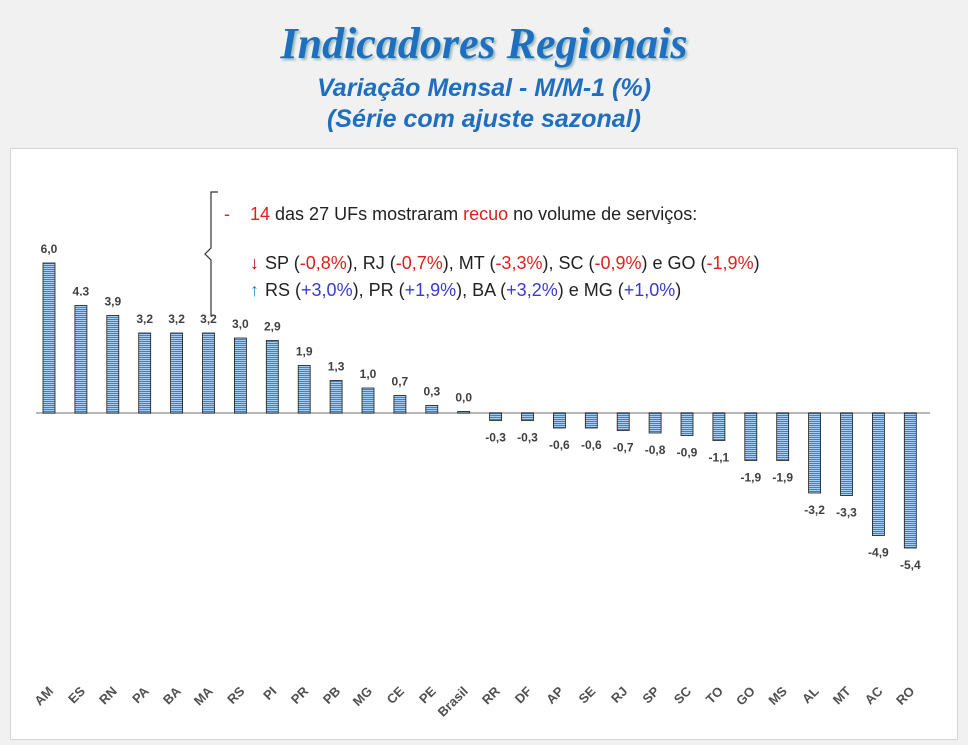 Image resolution: width=968 pixels, height=745 pixels. I want to click on category-label: PI, so click(269, 693).